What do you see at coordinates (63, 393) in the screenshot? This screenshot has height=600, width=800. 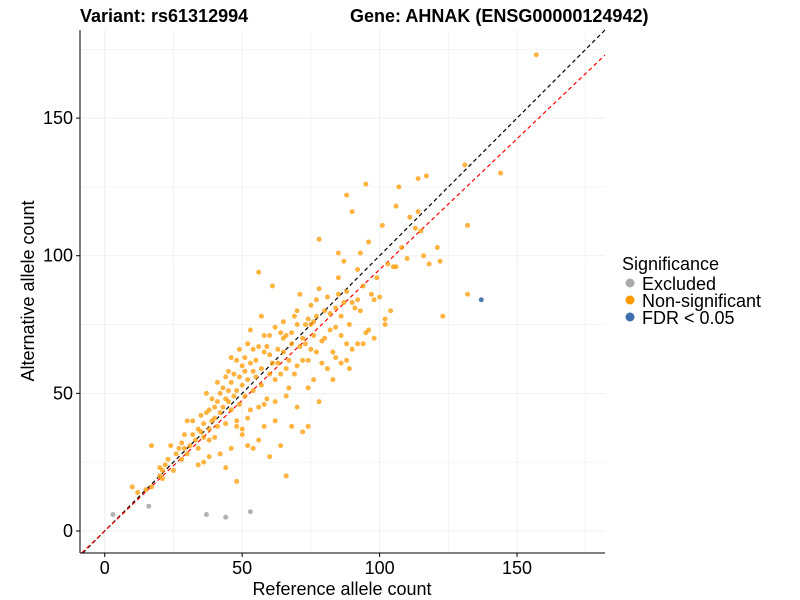 I see `y-tick-label: 50` at bounding box center [63, 393].